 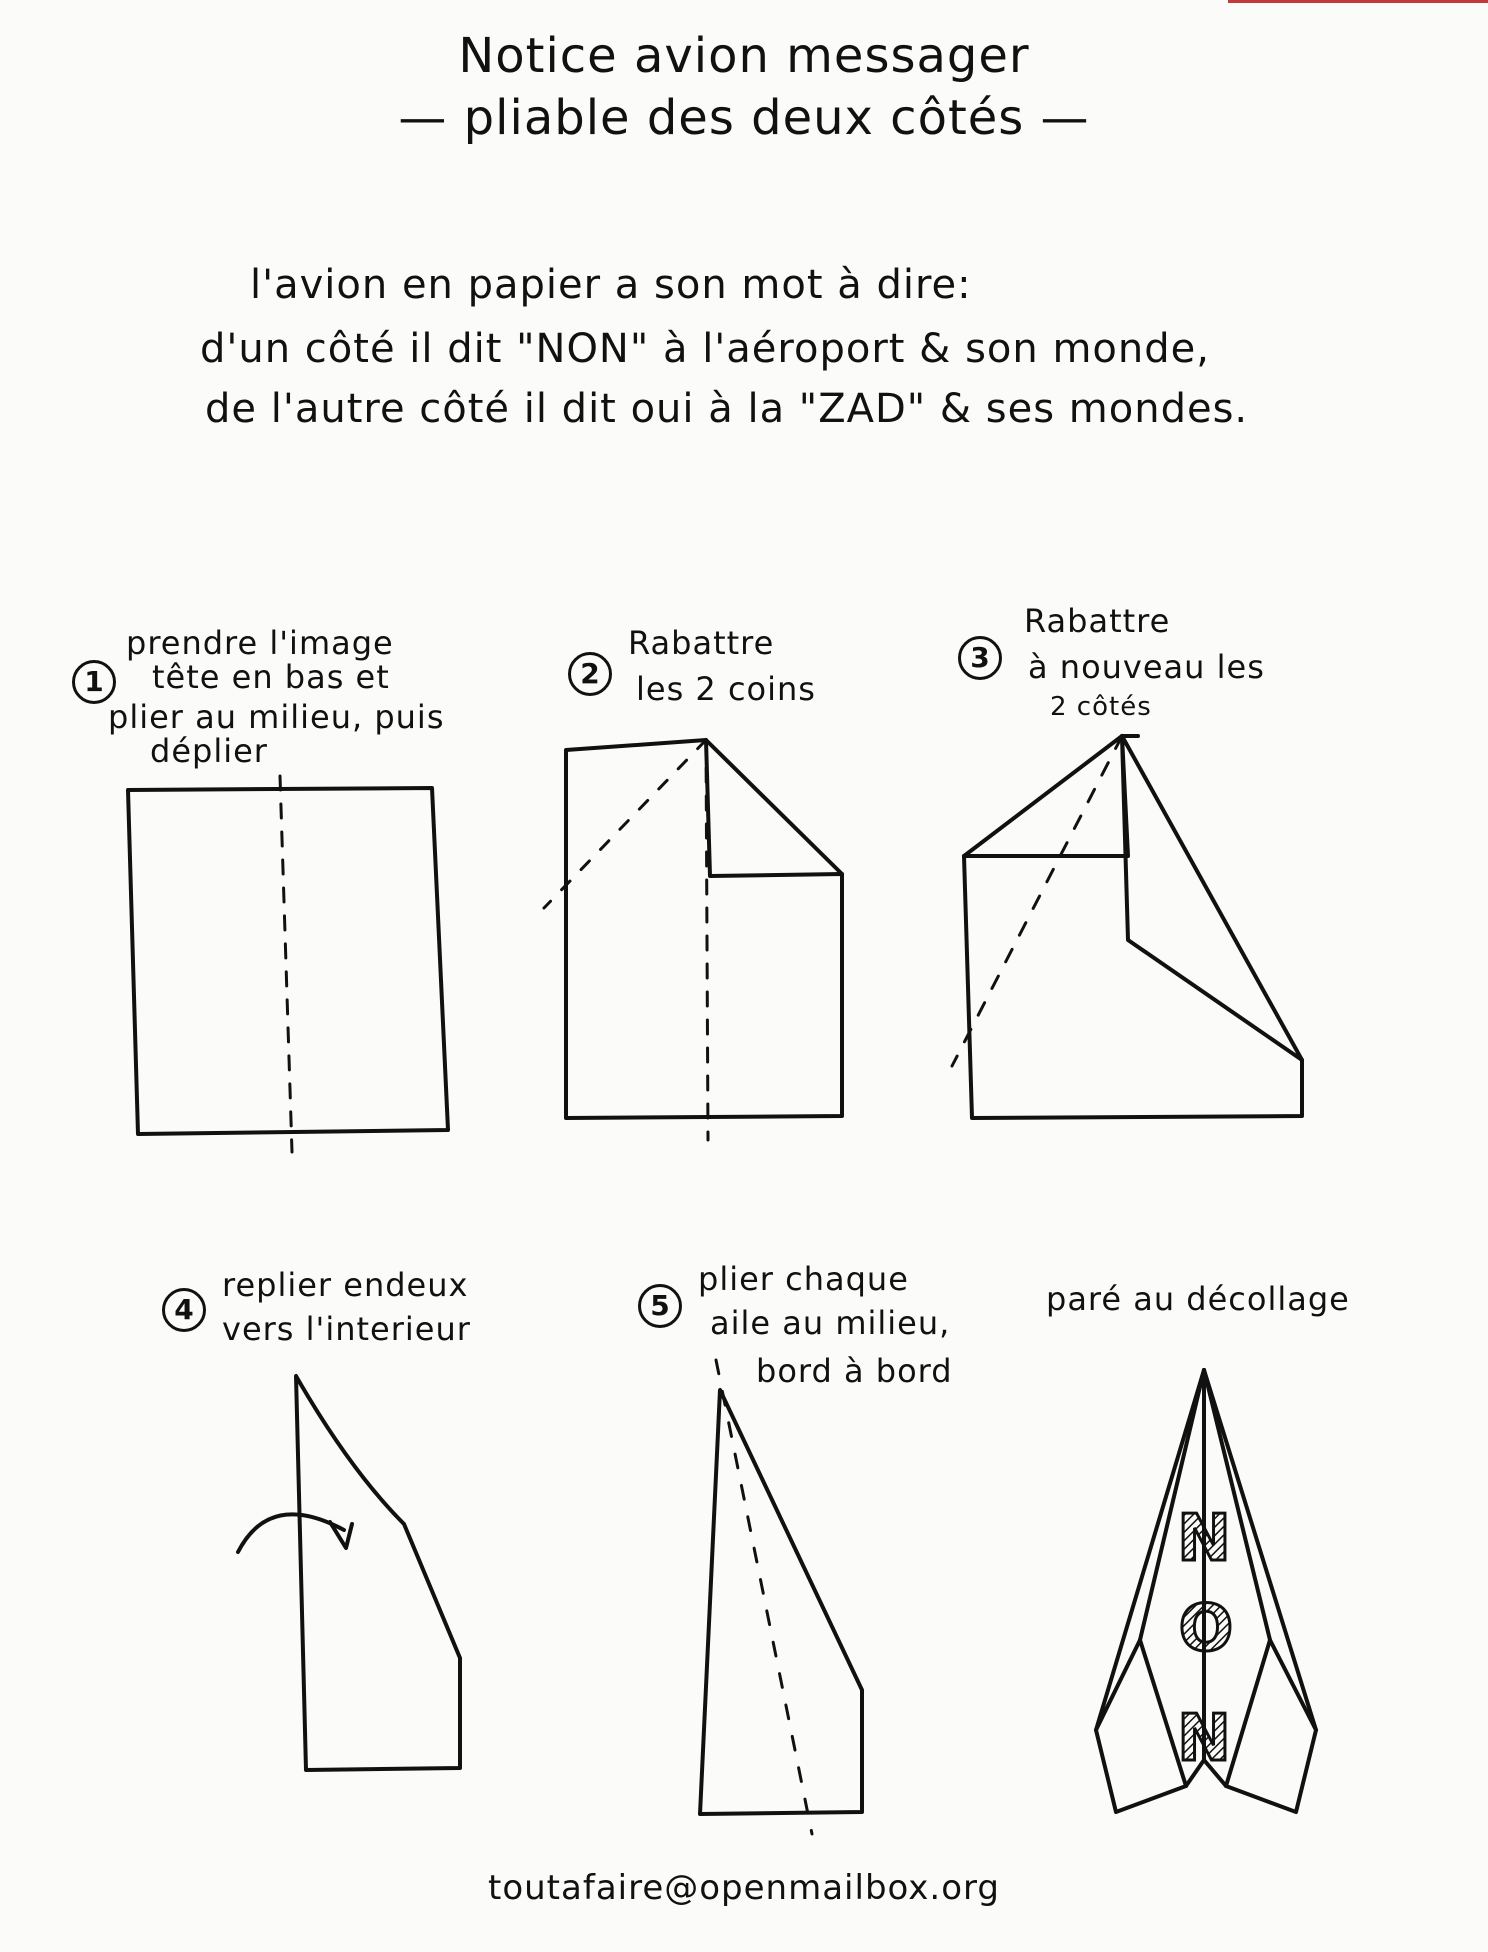 What do you see at coordinates (803, 1279) in the screenshot?
I see `step-5-line-1: plier chaque` at bounding box center [803, 1279].